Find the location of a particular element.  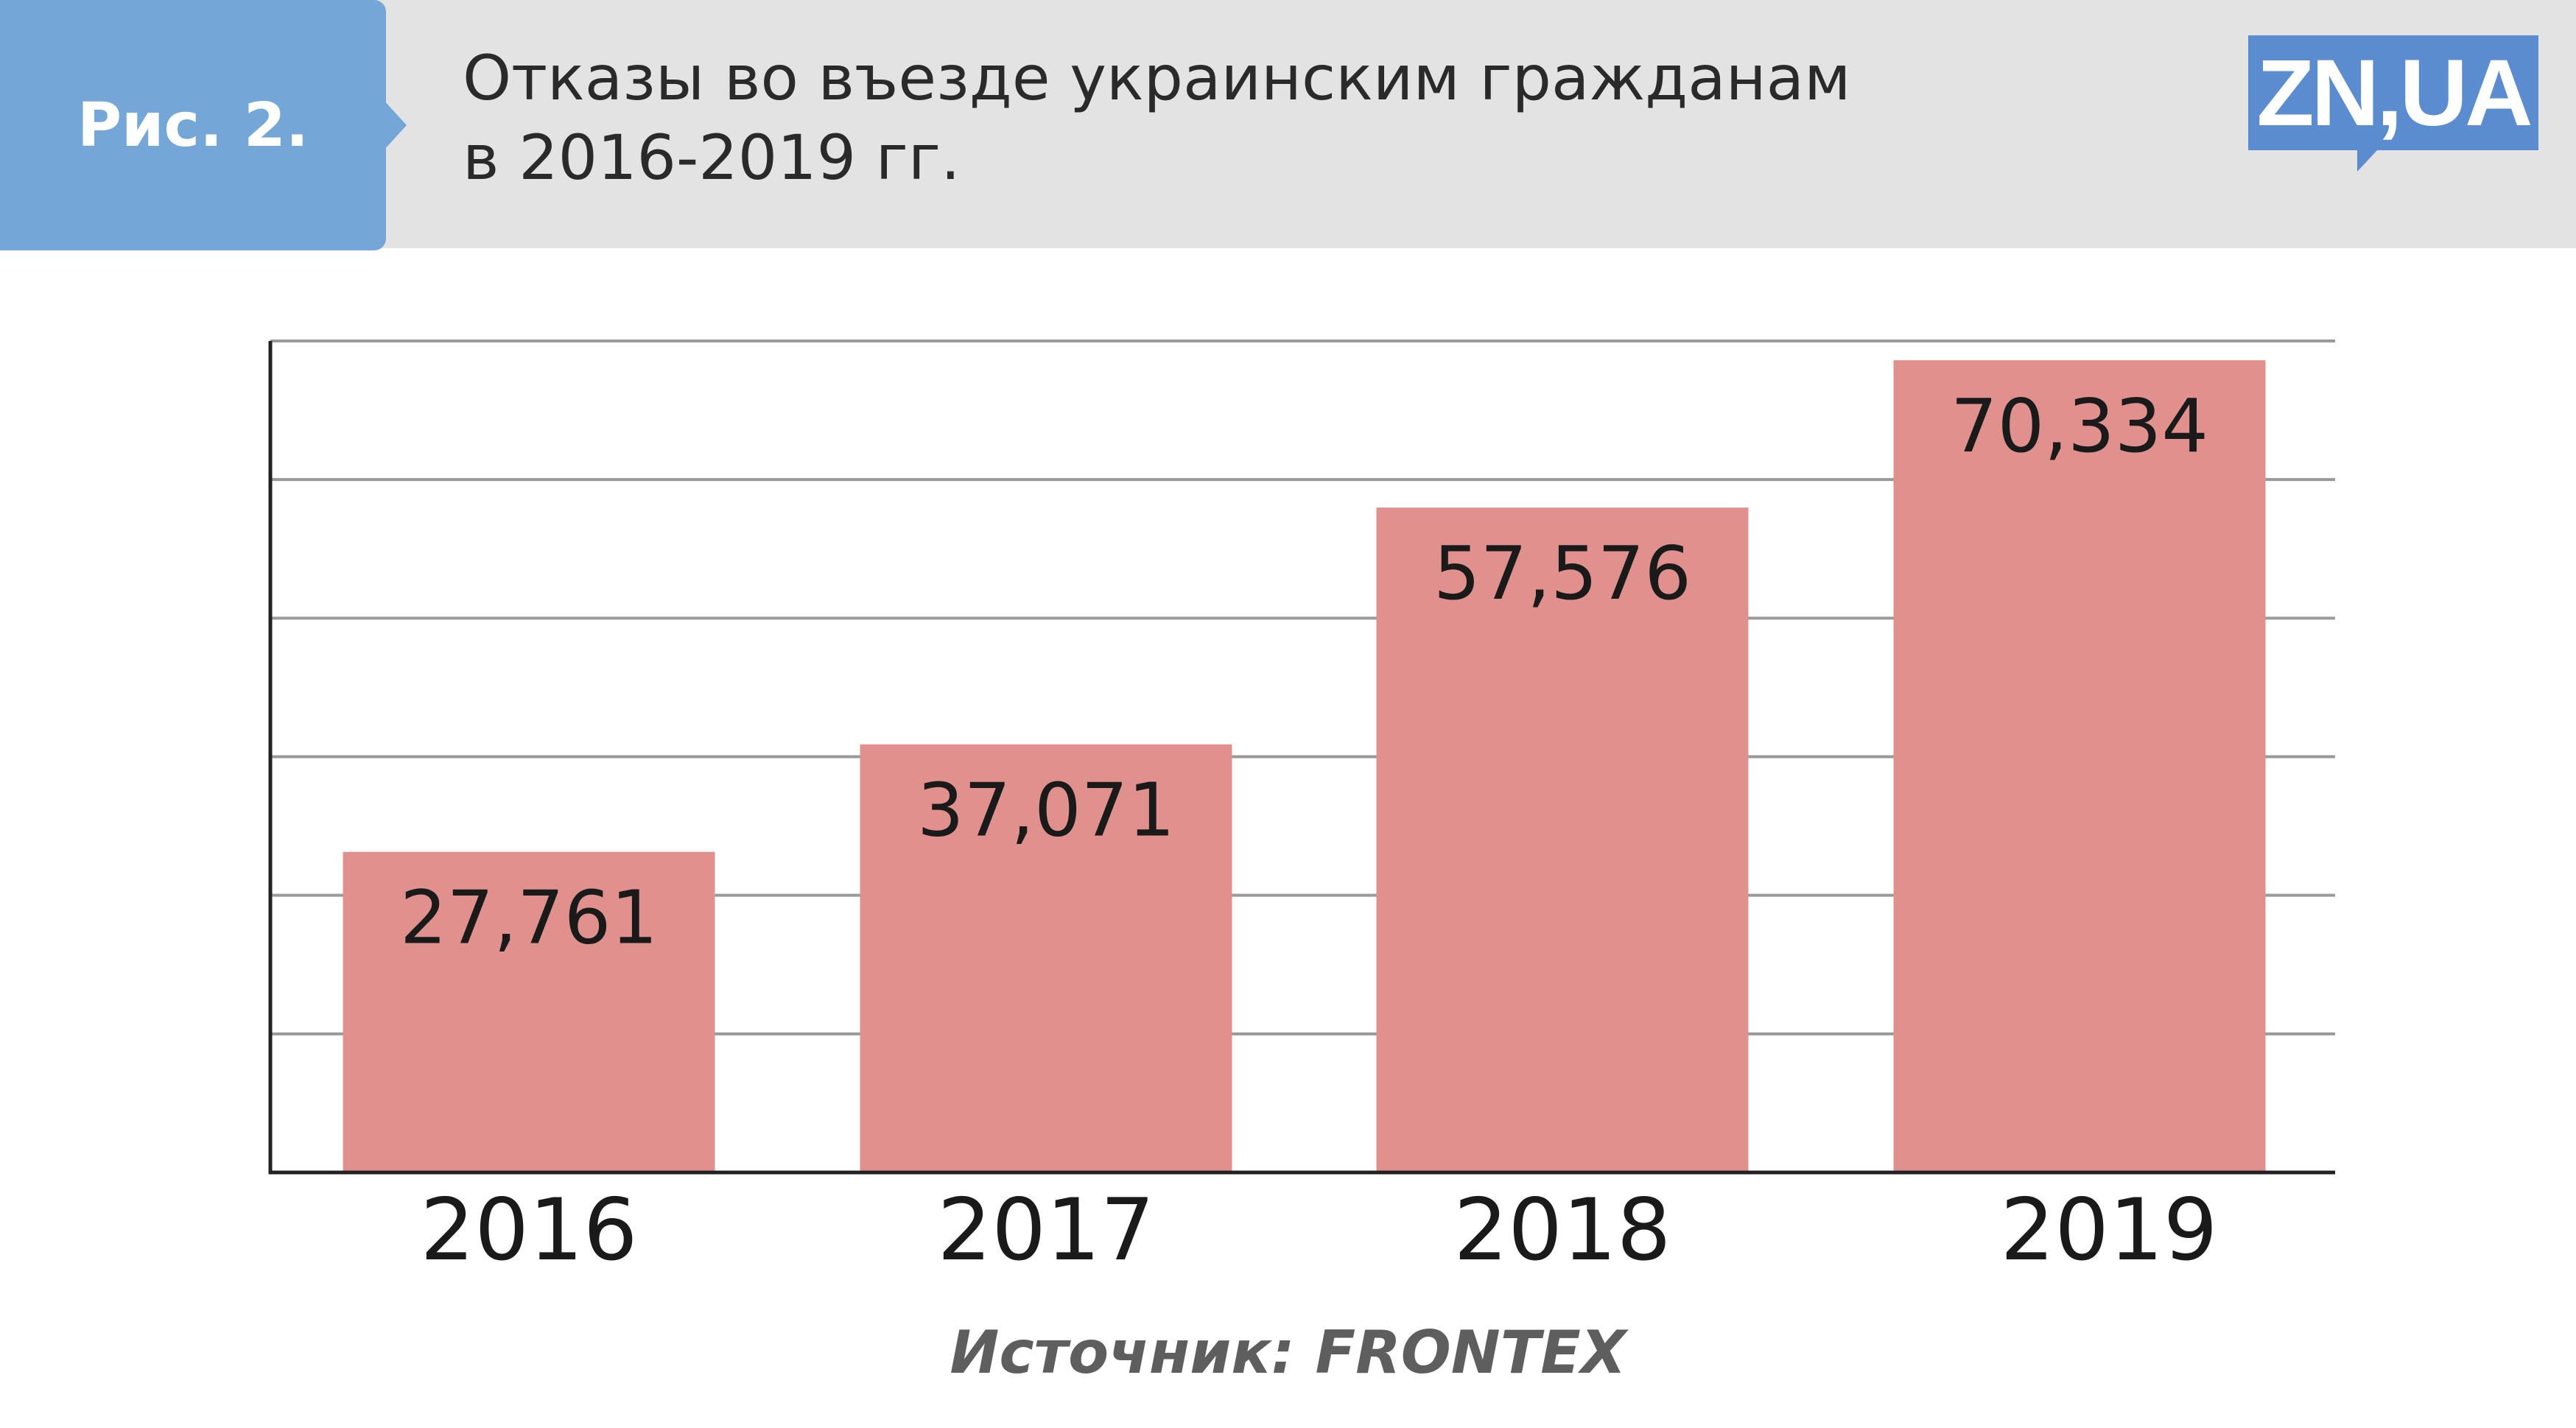

data-label-2018: 57,576 is located at coordinates (1562, 573).